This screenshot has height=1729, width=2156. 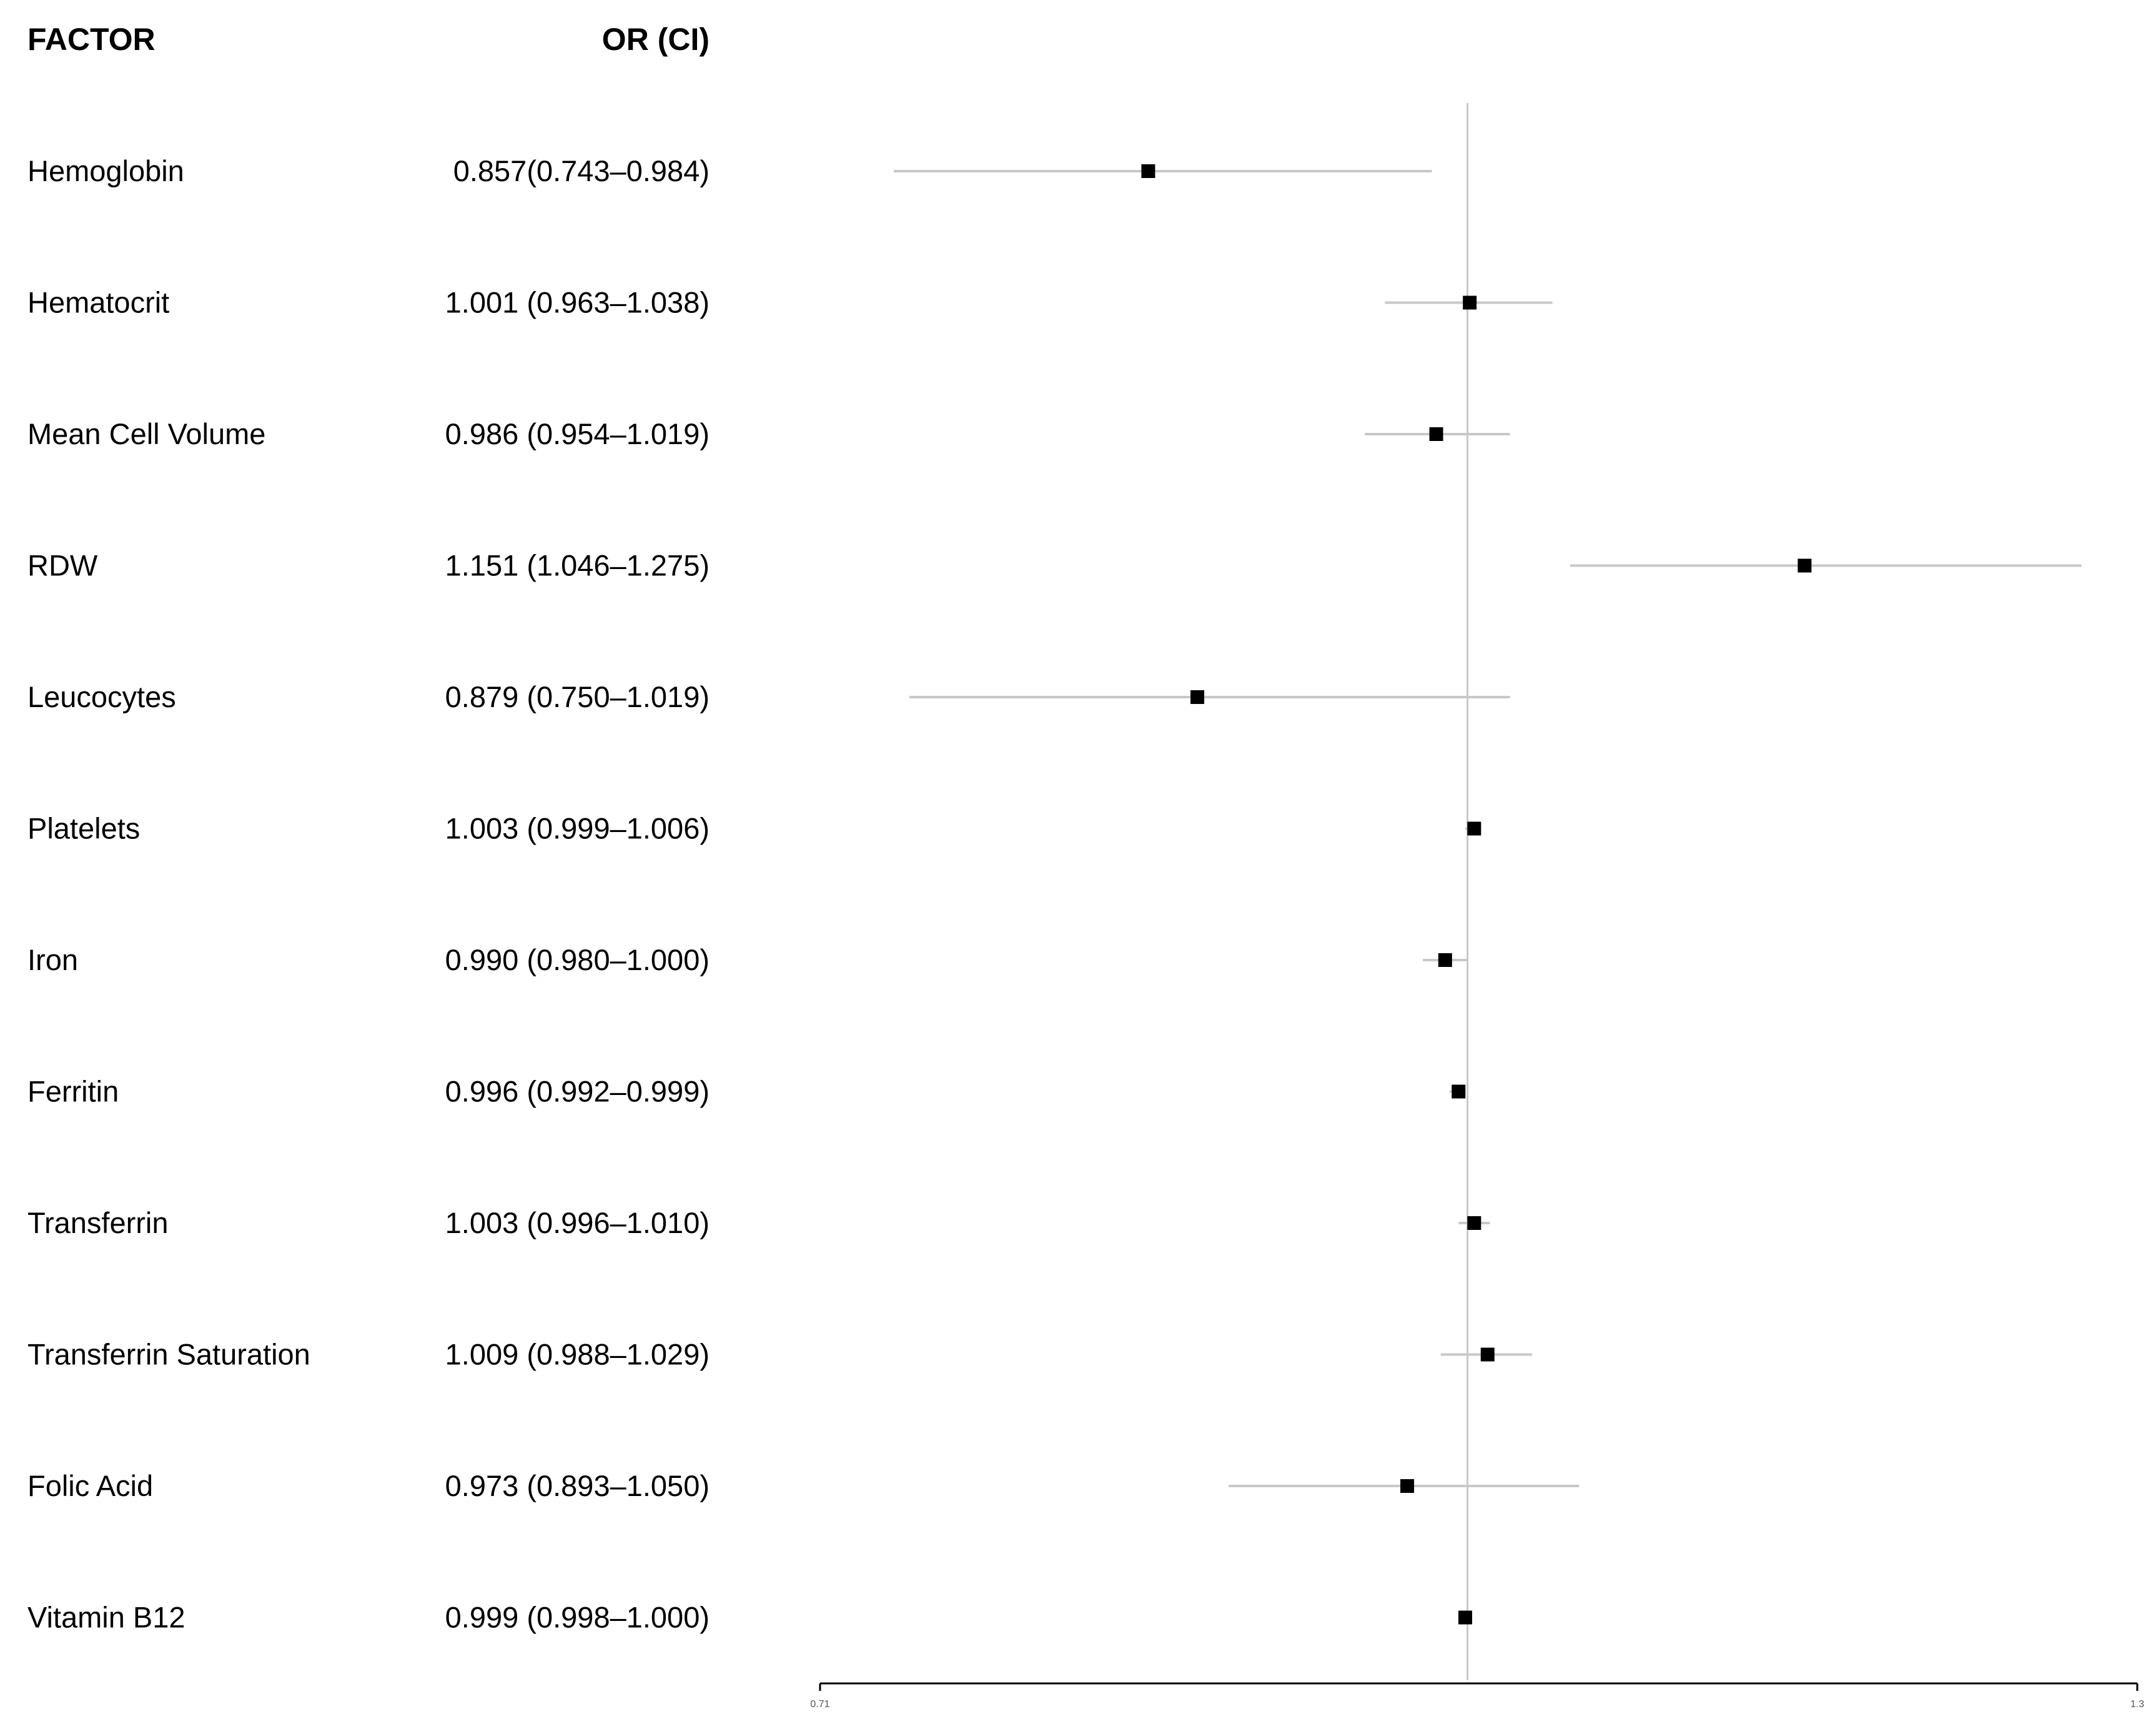 What do you see at coordinates (577, 1354) in the screenshot?
I see `or-ci-label: 1.009 (0.988–1.029)` at bounding box center [577, 1354].